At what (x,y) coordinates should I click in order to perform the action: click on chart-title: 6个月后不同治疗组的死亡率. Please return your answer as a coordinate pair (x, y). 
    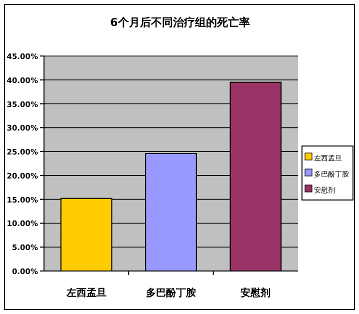
    Looking at the image, I should click on (180, 22).